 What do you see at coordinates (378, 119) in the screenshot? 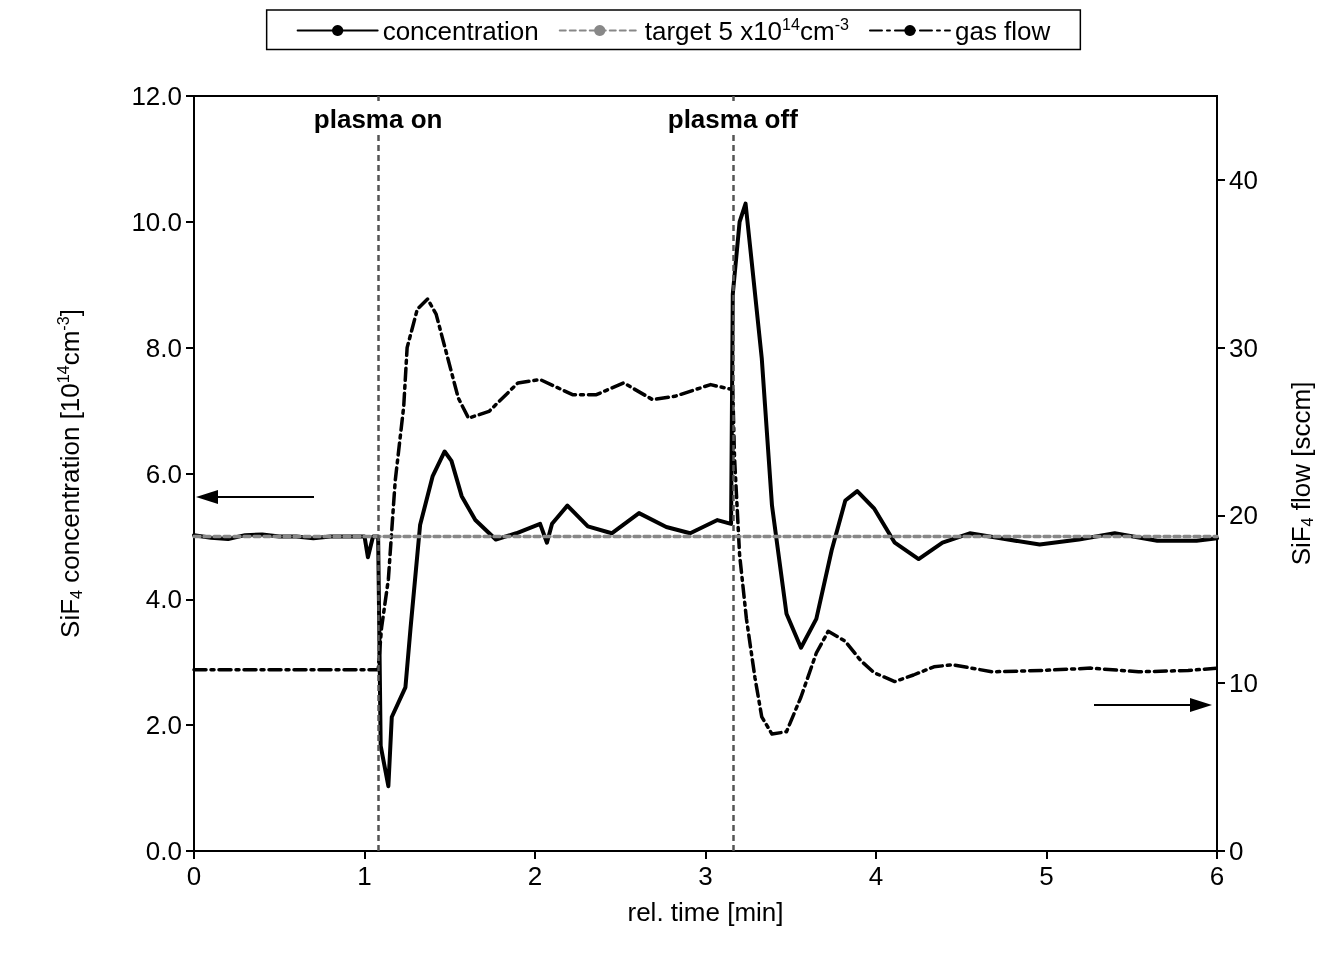
I see `ref-line-label: plasma on` at bounding box center [378, 119].